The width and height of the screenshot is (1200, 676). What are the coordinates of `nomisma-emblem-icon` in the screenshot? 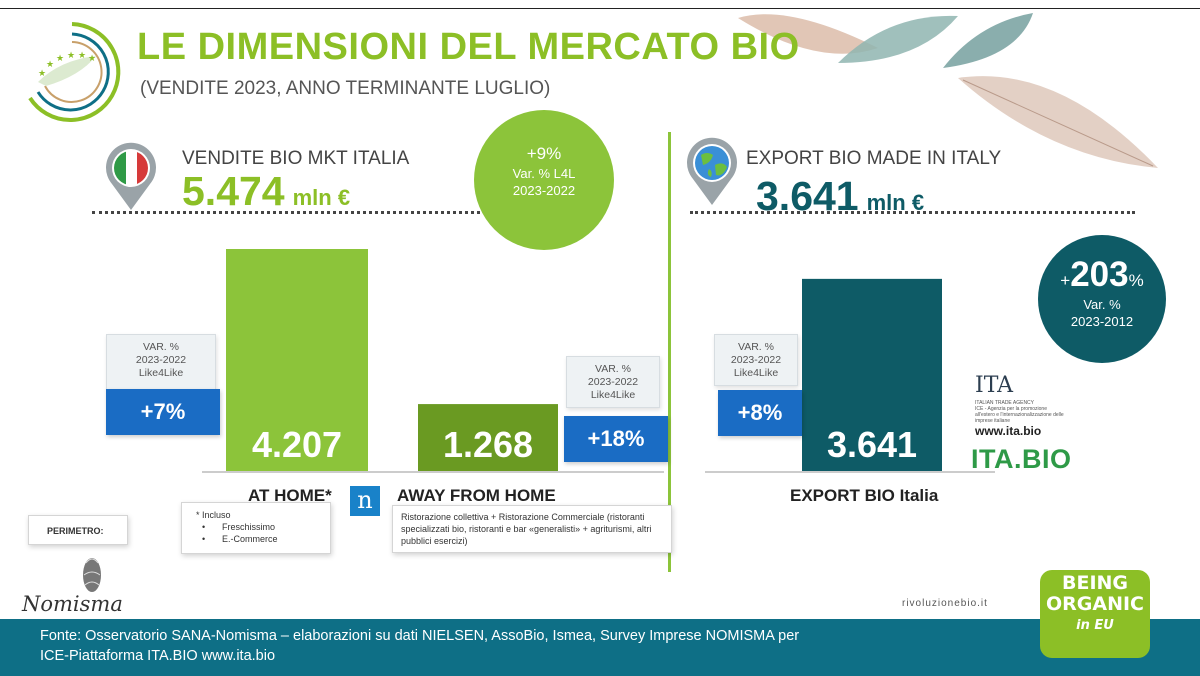 It's located at (92, 575).